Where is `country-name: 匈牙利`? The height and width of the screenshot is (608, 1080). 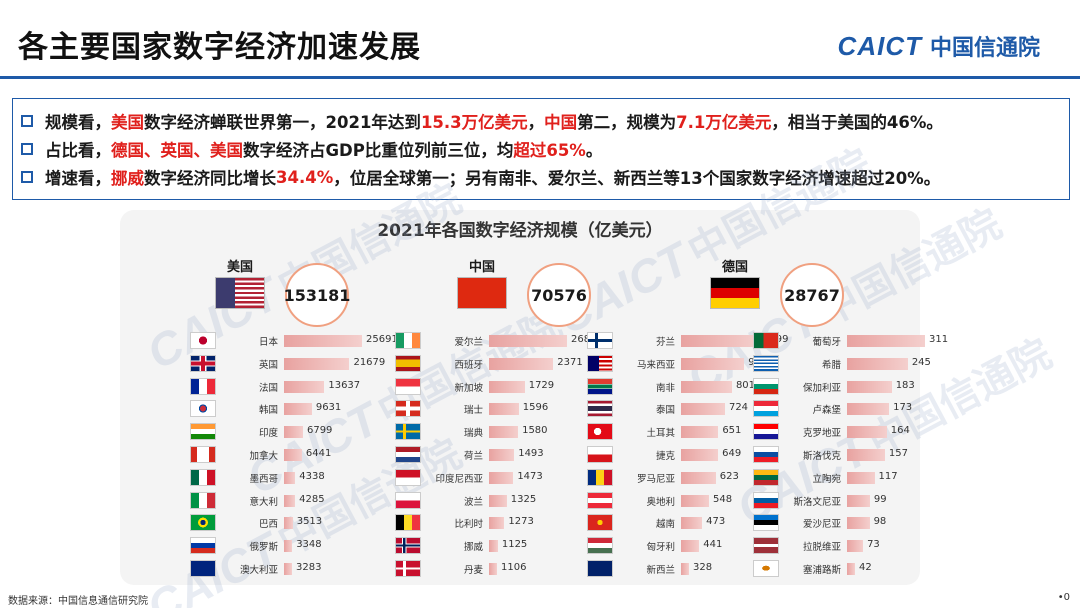 country-name: 匈牙利 is located at coordinates (660, 548).